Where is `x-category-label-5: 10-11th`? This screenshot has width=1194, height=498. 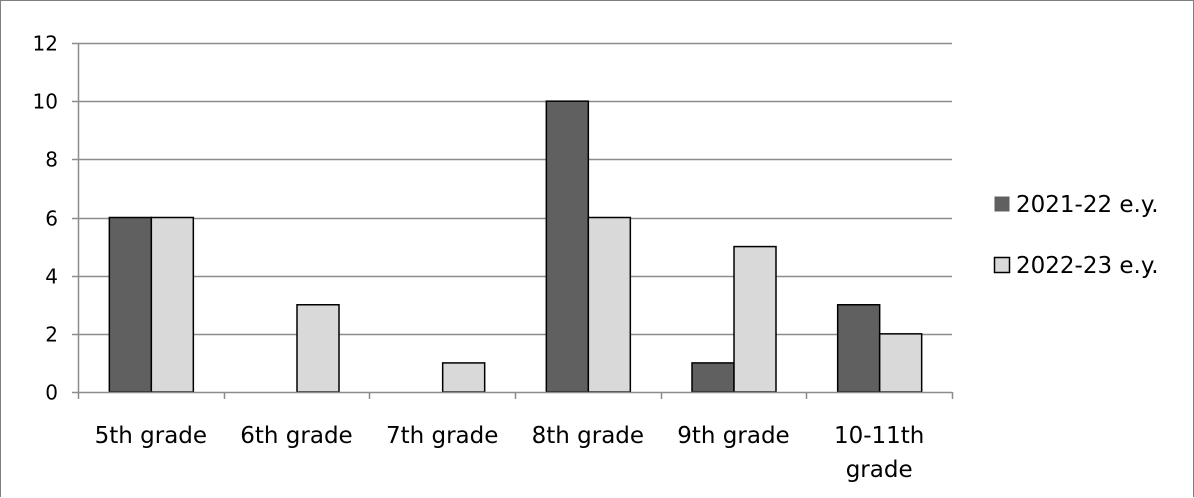 x-category-label-5: 10-11th is located at coordinates (879, 436).